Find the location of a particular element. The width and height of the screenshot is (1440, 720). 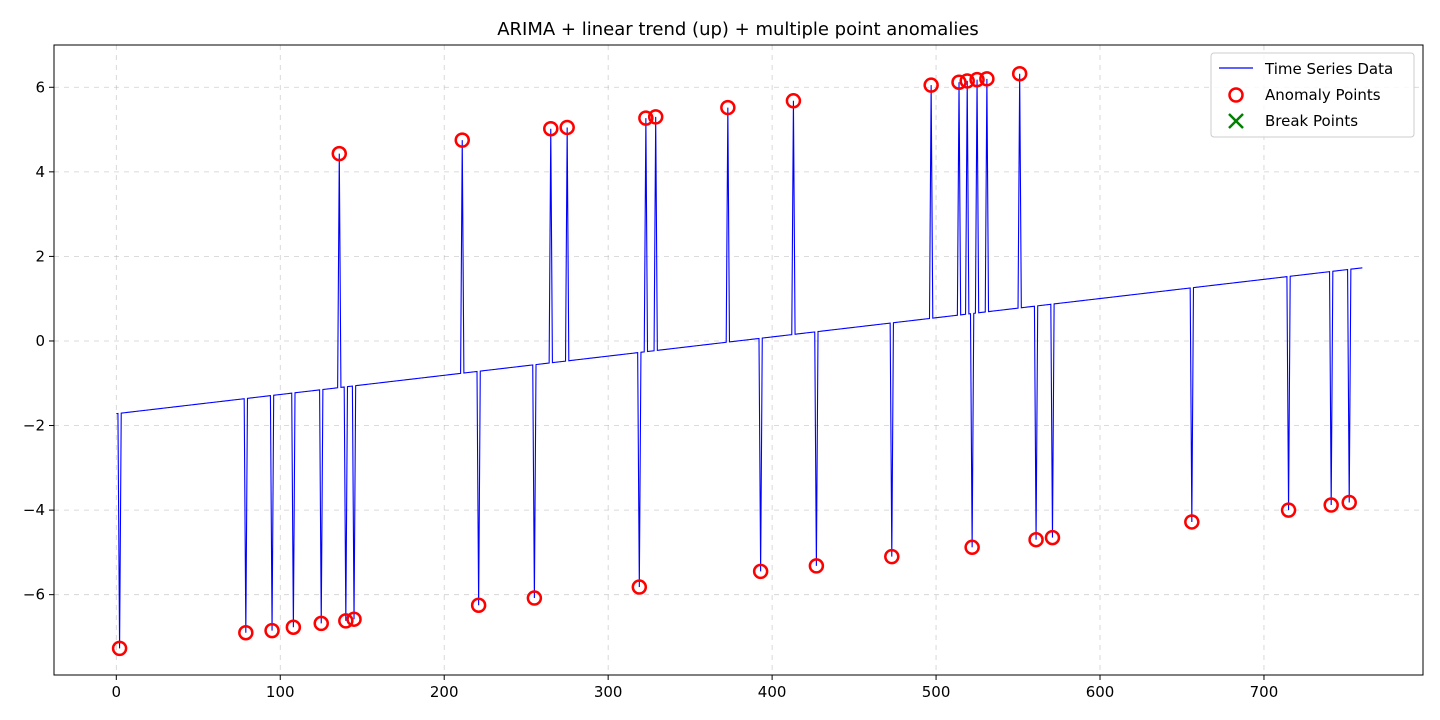

x-tick-label: 100 is located at coordinates (280, 692).